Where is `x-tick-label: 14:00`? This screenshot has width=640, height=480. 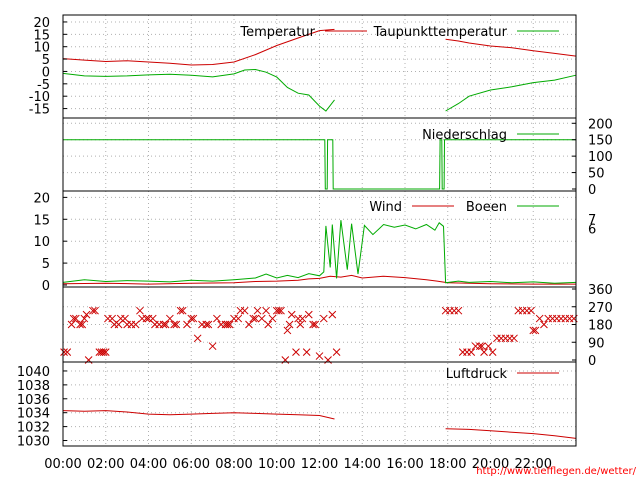 x-tick-label: 14:00 is located at coordinates (362, 464).